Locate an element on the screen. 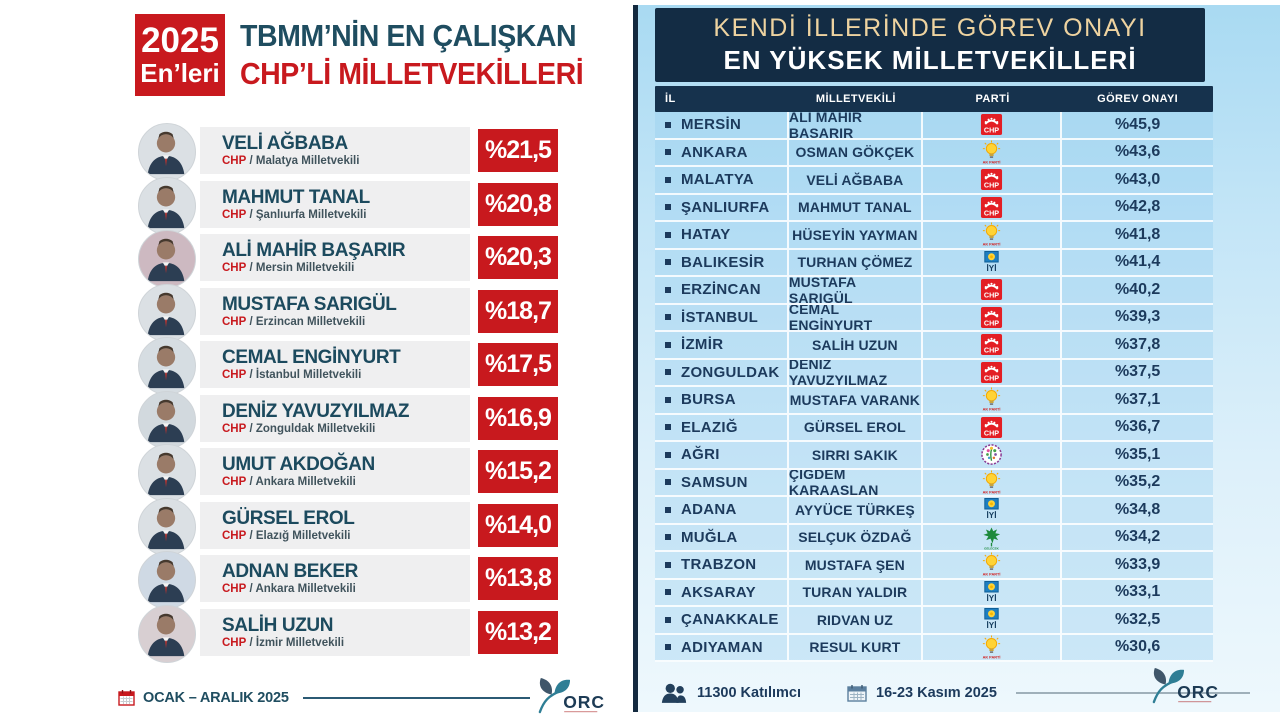  cell-deputy: SALİH UZUN is located at coordinates (856, 345).